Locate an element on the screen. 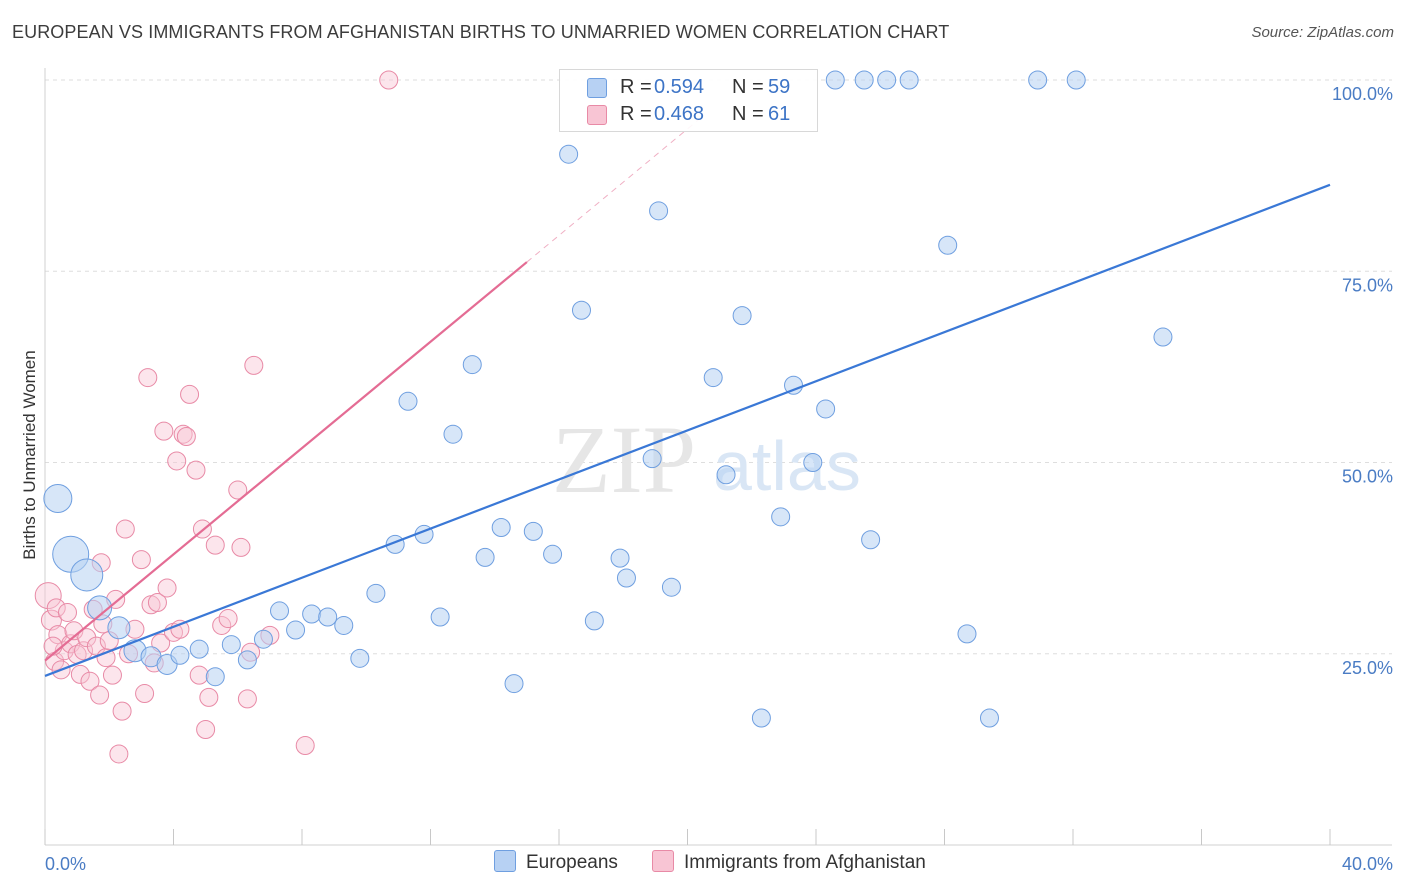 The height and width of the screenshot is (892, 1406). legend-n-label: N = is located at coordinates (748, 114).